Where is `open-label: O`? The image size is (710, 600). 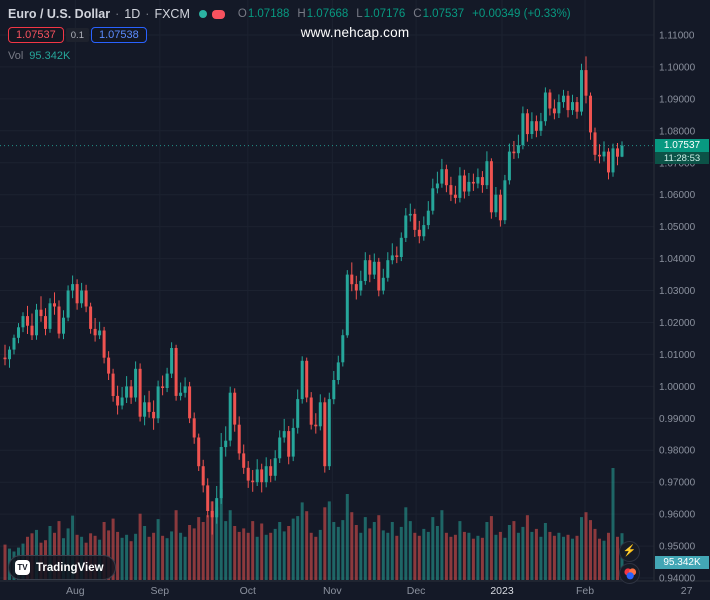
open-label: O is located at coordinates (242, 14).